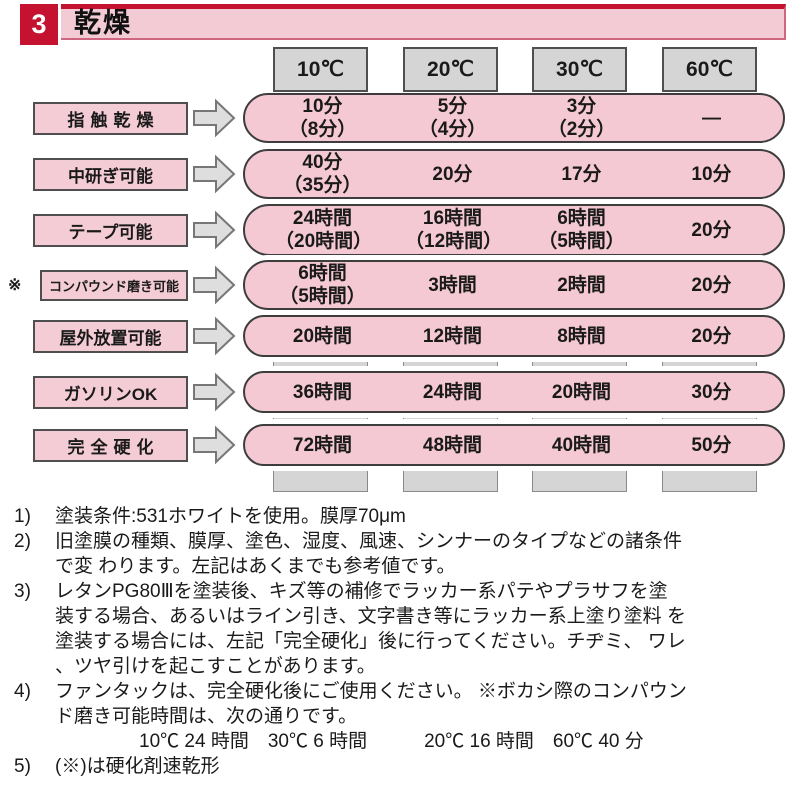 The height and width of the screenshot is (800, 800). I want to click on footnote-line: で変 わります。左記はあくまでも参考値です。, so click(255, 566).